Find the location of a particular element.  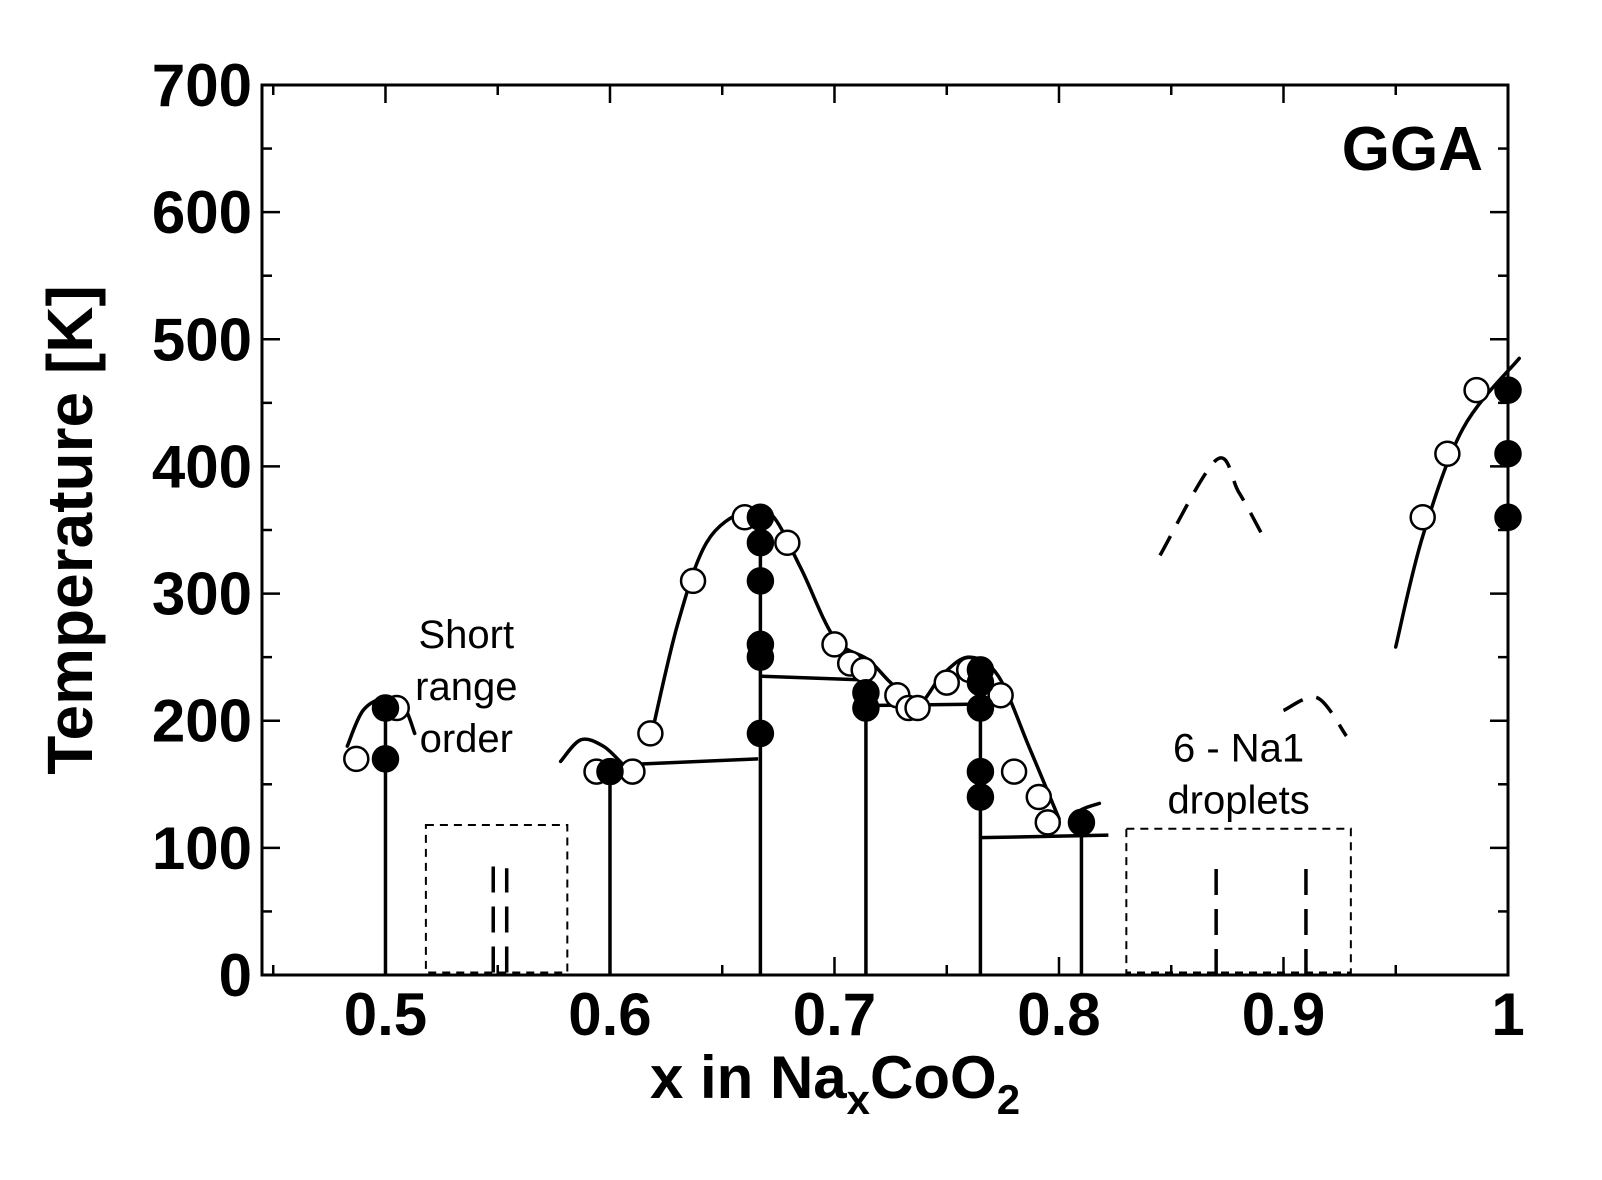

panel-label: GGA is located at coordinates (1412, 149).